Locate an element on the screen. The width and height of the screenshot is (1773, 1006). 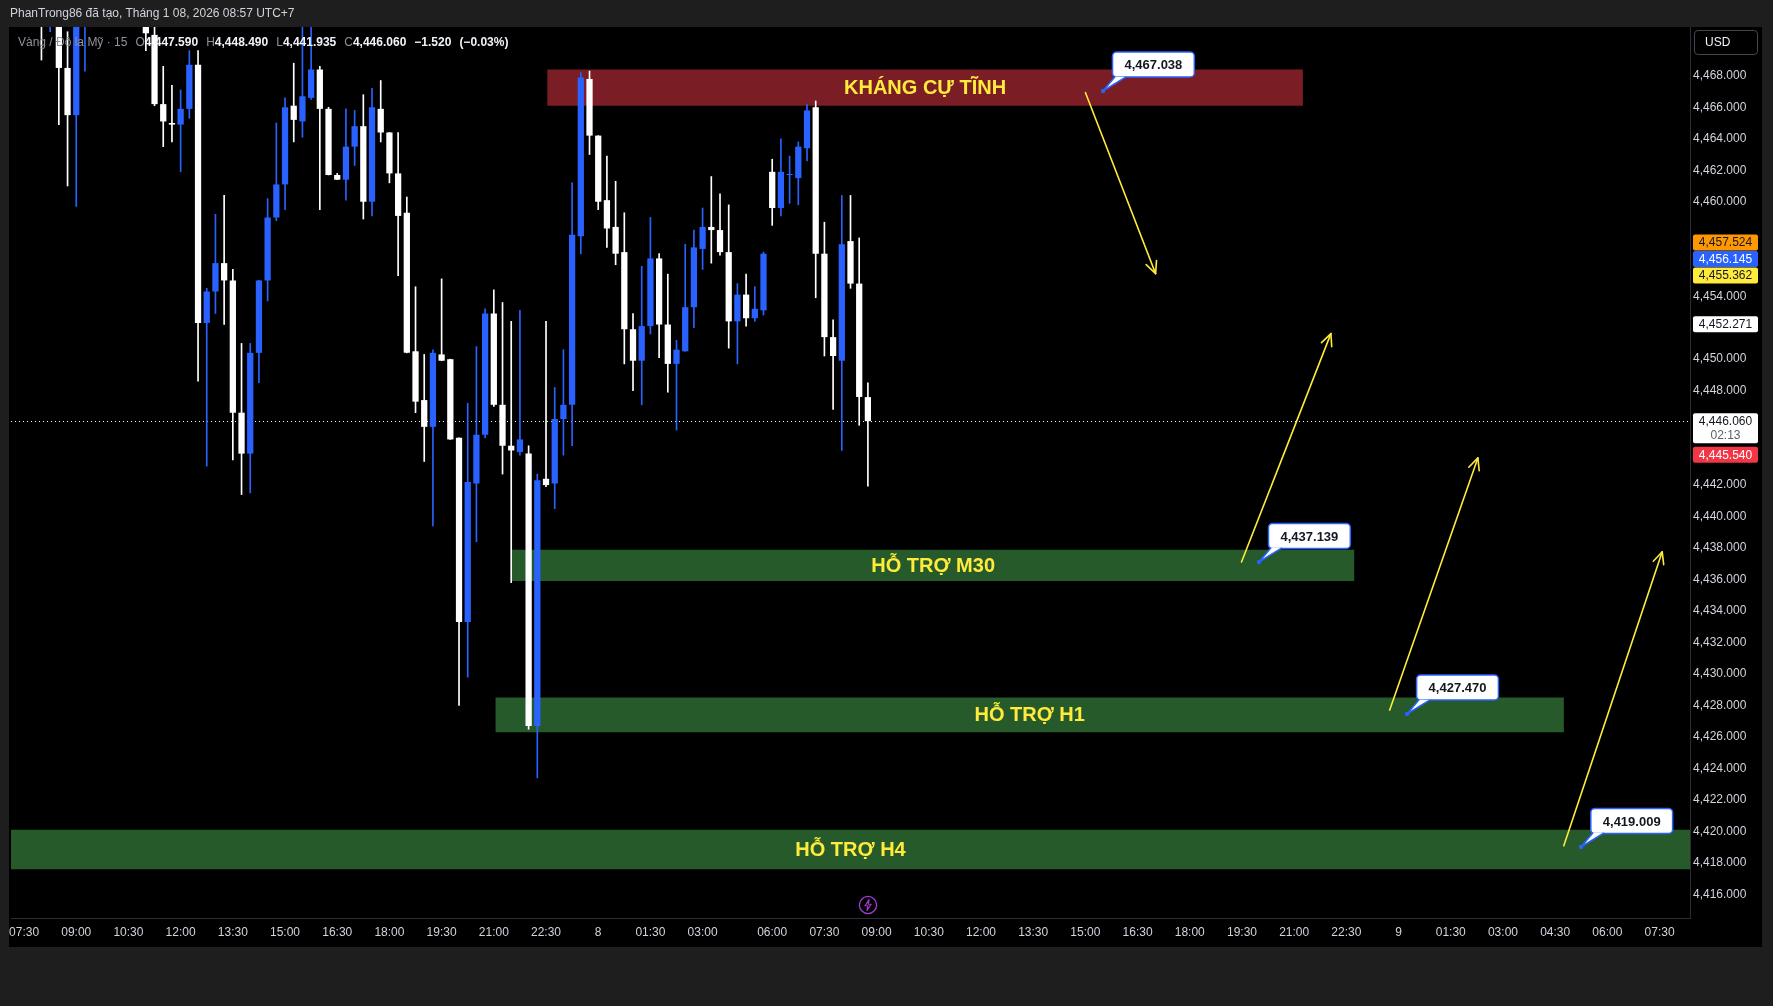
y-tick-label: 4,428.000 is located at coordinates (1720, 704).